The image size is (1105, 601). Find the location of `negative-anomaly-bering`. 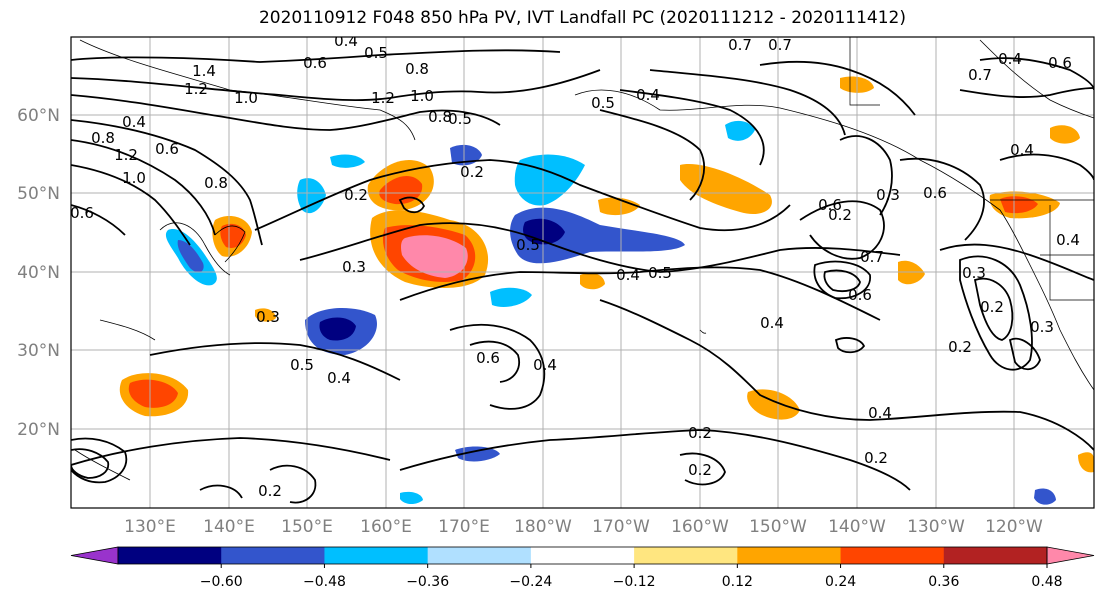

negative-anomaly-bering is located at coordinates (347, 161).